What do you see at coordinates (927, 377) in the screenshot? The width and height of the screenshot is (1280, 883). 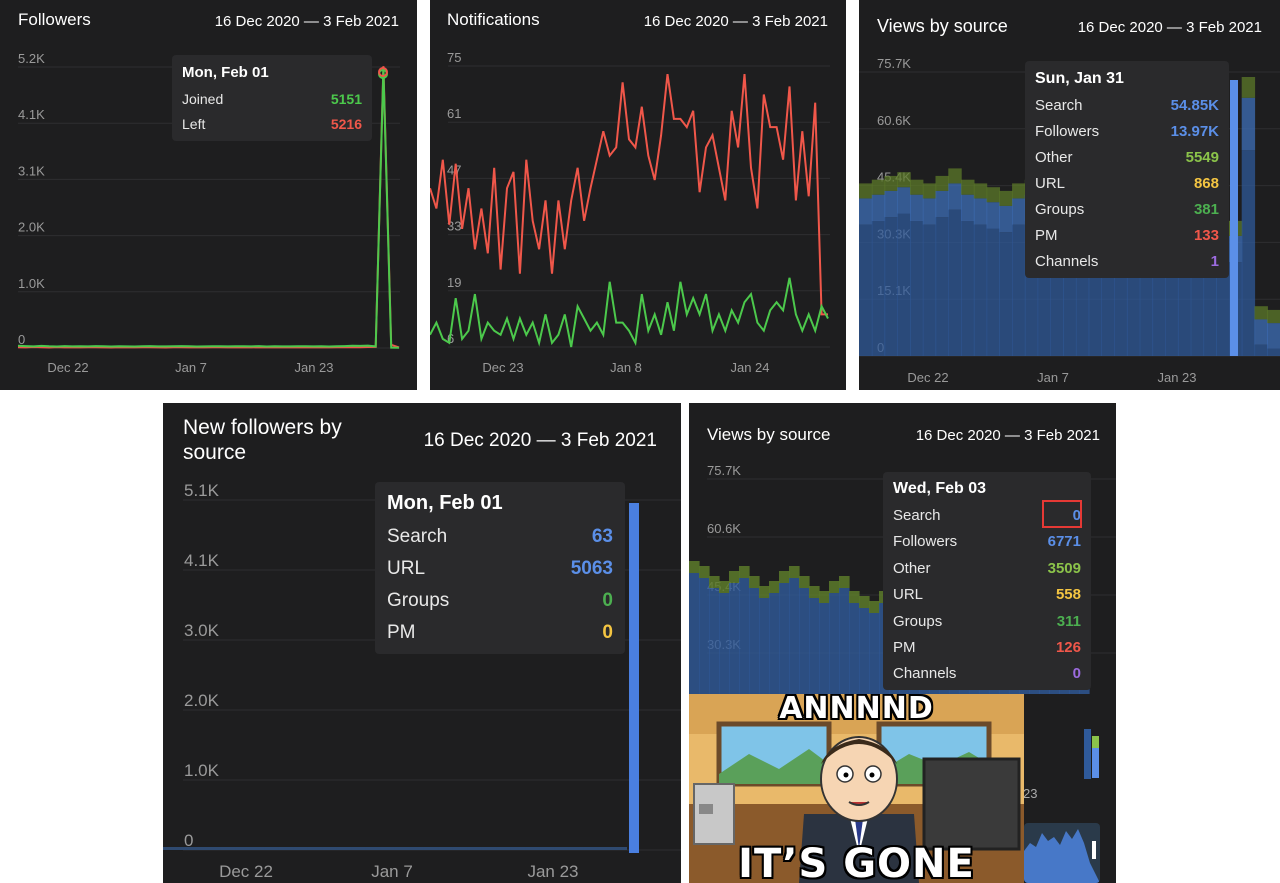 I see `x-tick-label: Dec 22` at bounding box center [927, 377].